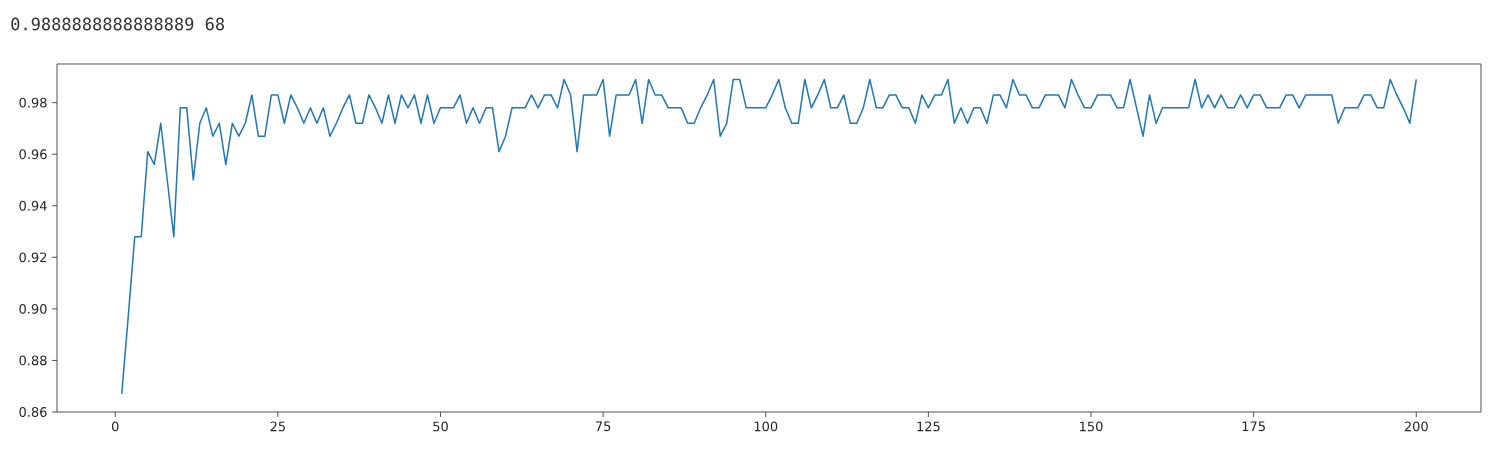  Describe the element at coordinates (928, 426) in the screenshot. I see `x-tick-label: 125` at that location.